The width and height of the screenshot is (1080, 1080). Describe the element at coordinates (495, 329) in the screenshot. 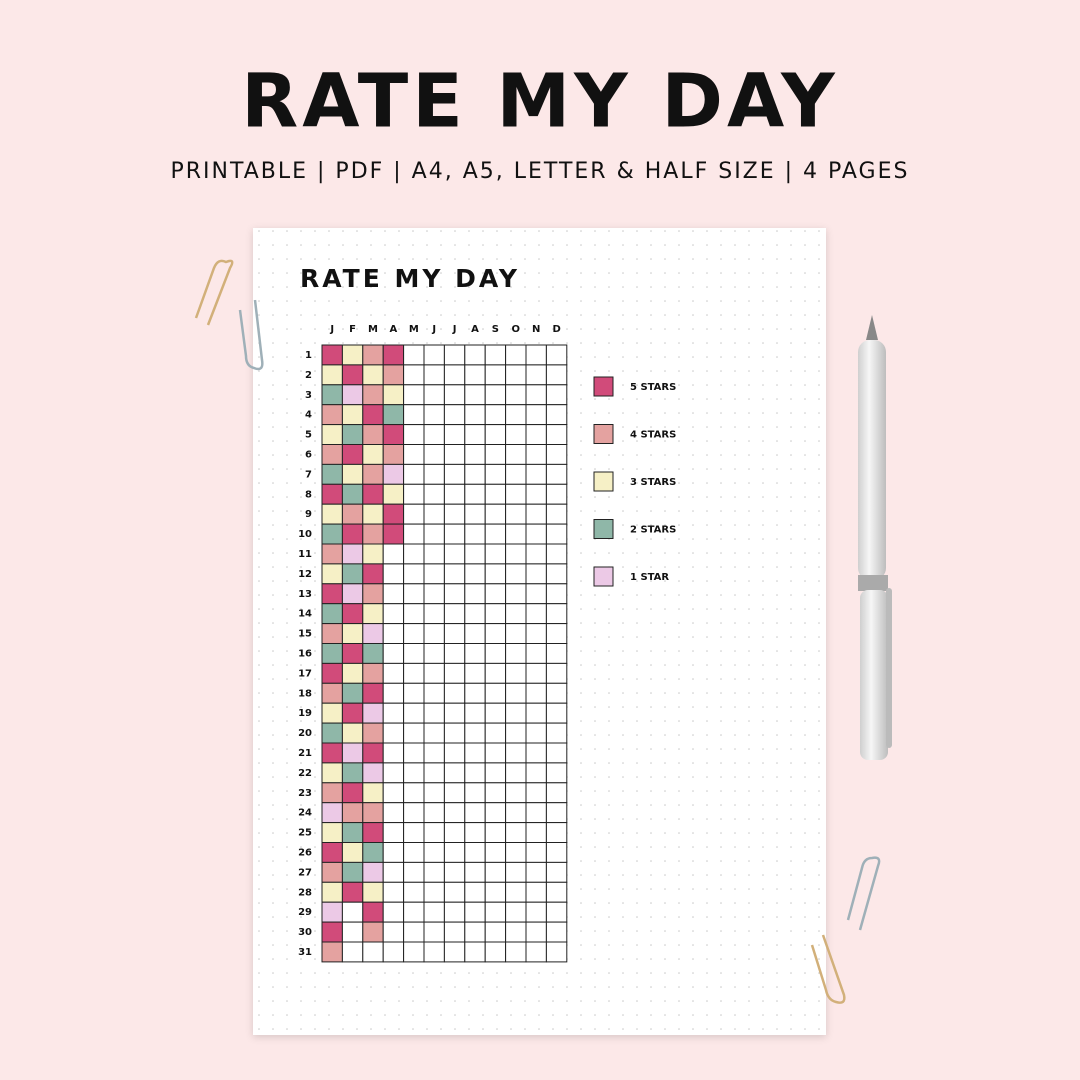

I see `month-label: S` at that location.